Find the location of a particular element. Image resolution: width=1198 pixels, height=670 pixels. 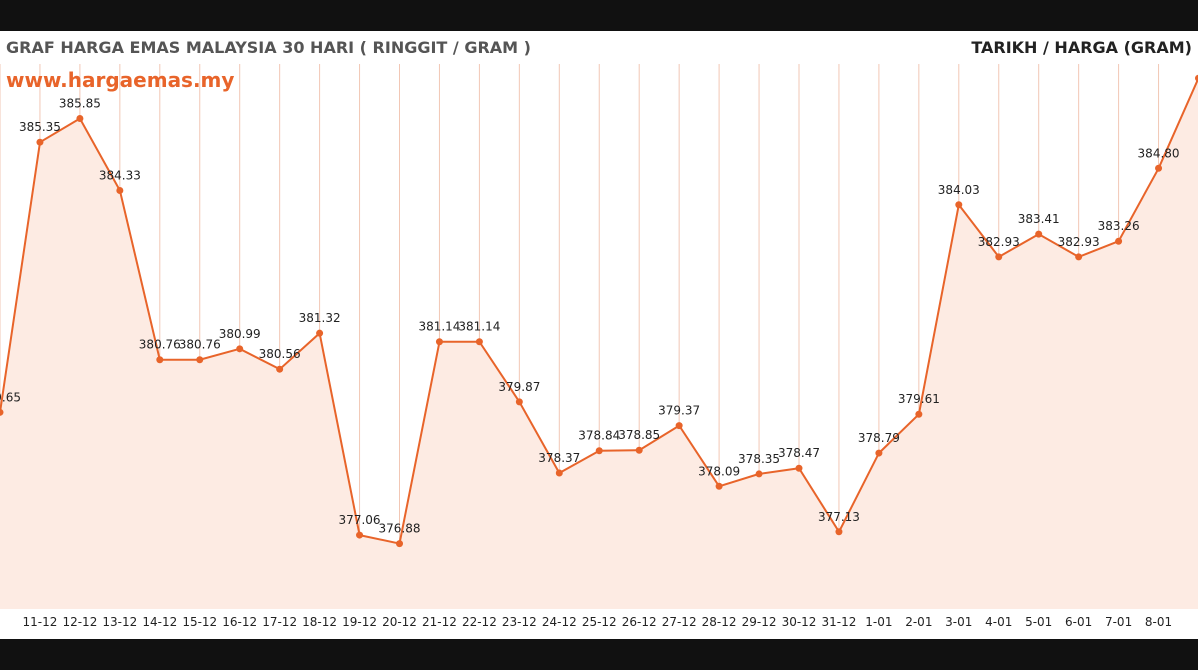

data-label-10-12: 379.65 is located at coordinates (10, 397).